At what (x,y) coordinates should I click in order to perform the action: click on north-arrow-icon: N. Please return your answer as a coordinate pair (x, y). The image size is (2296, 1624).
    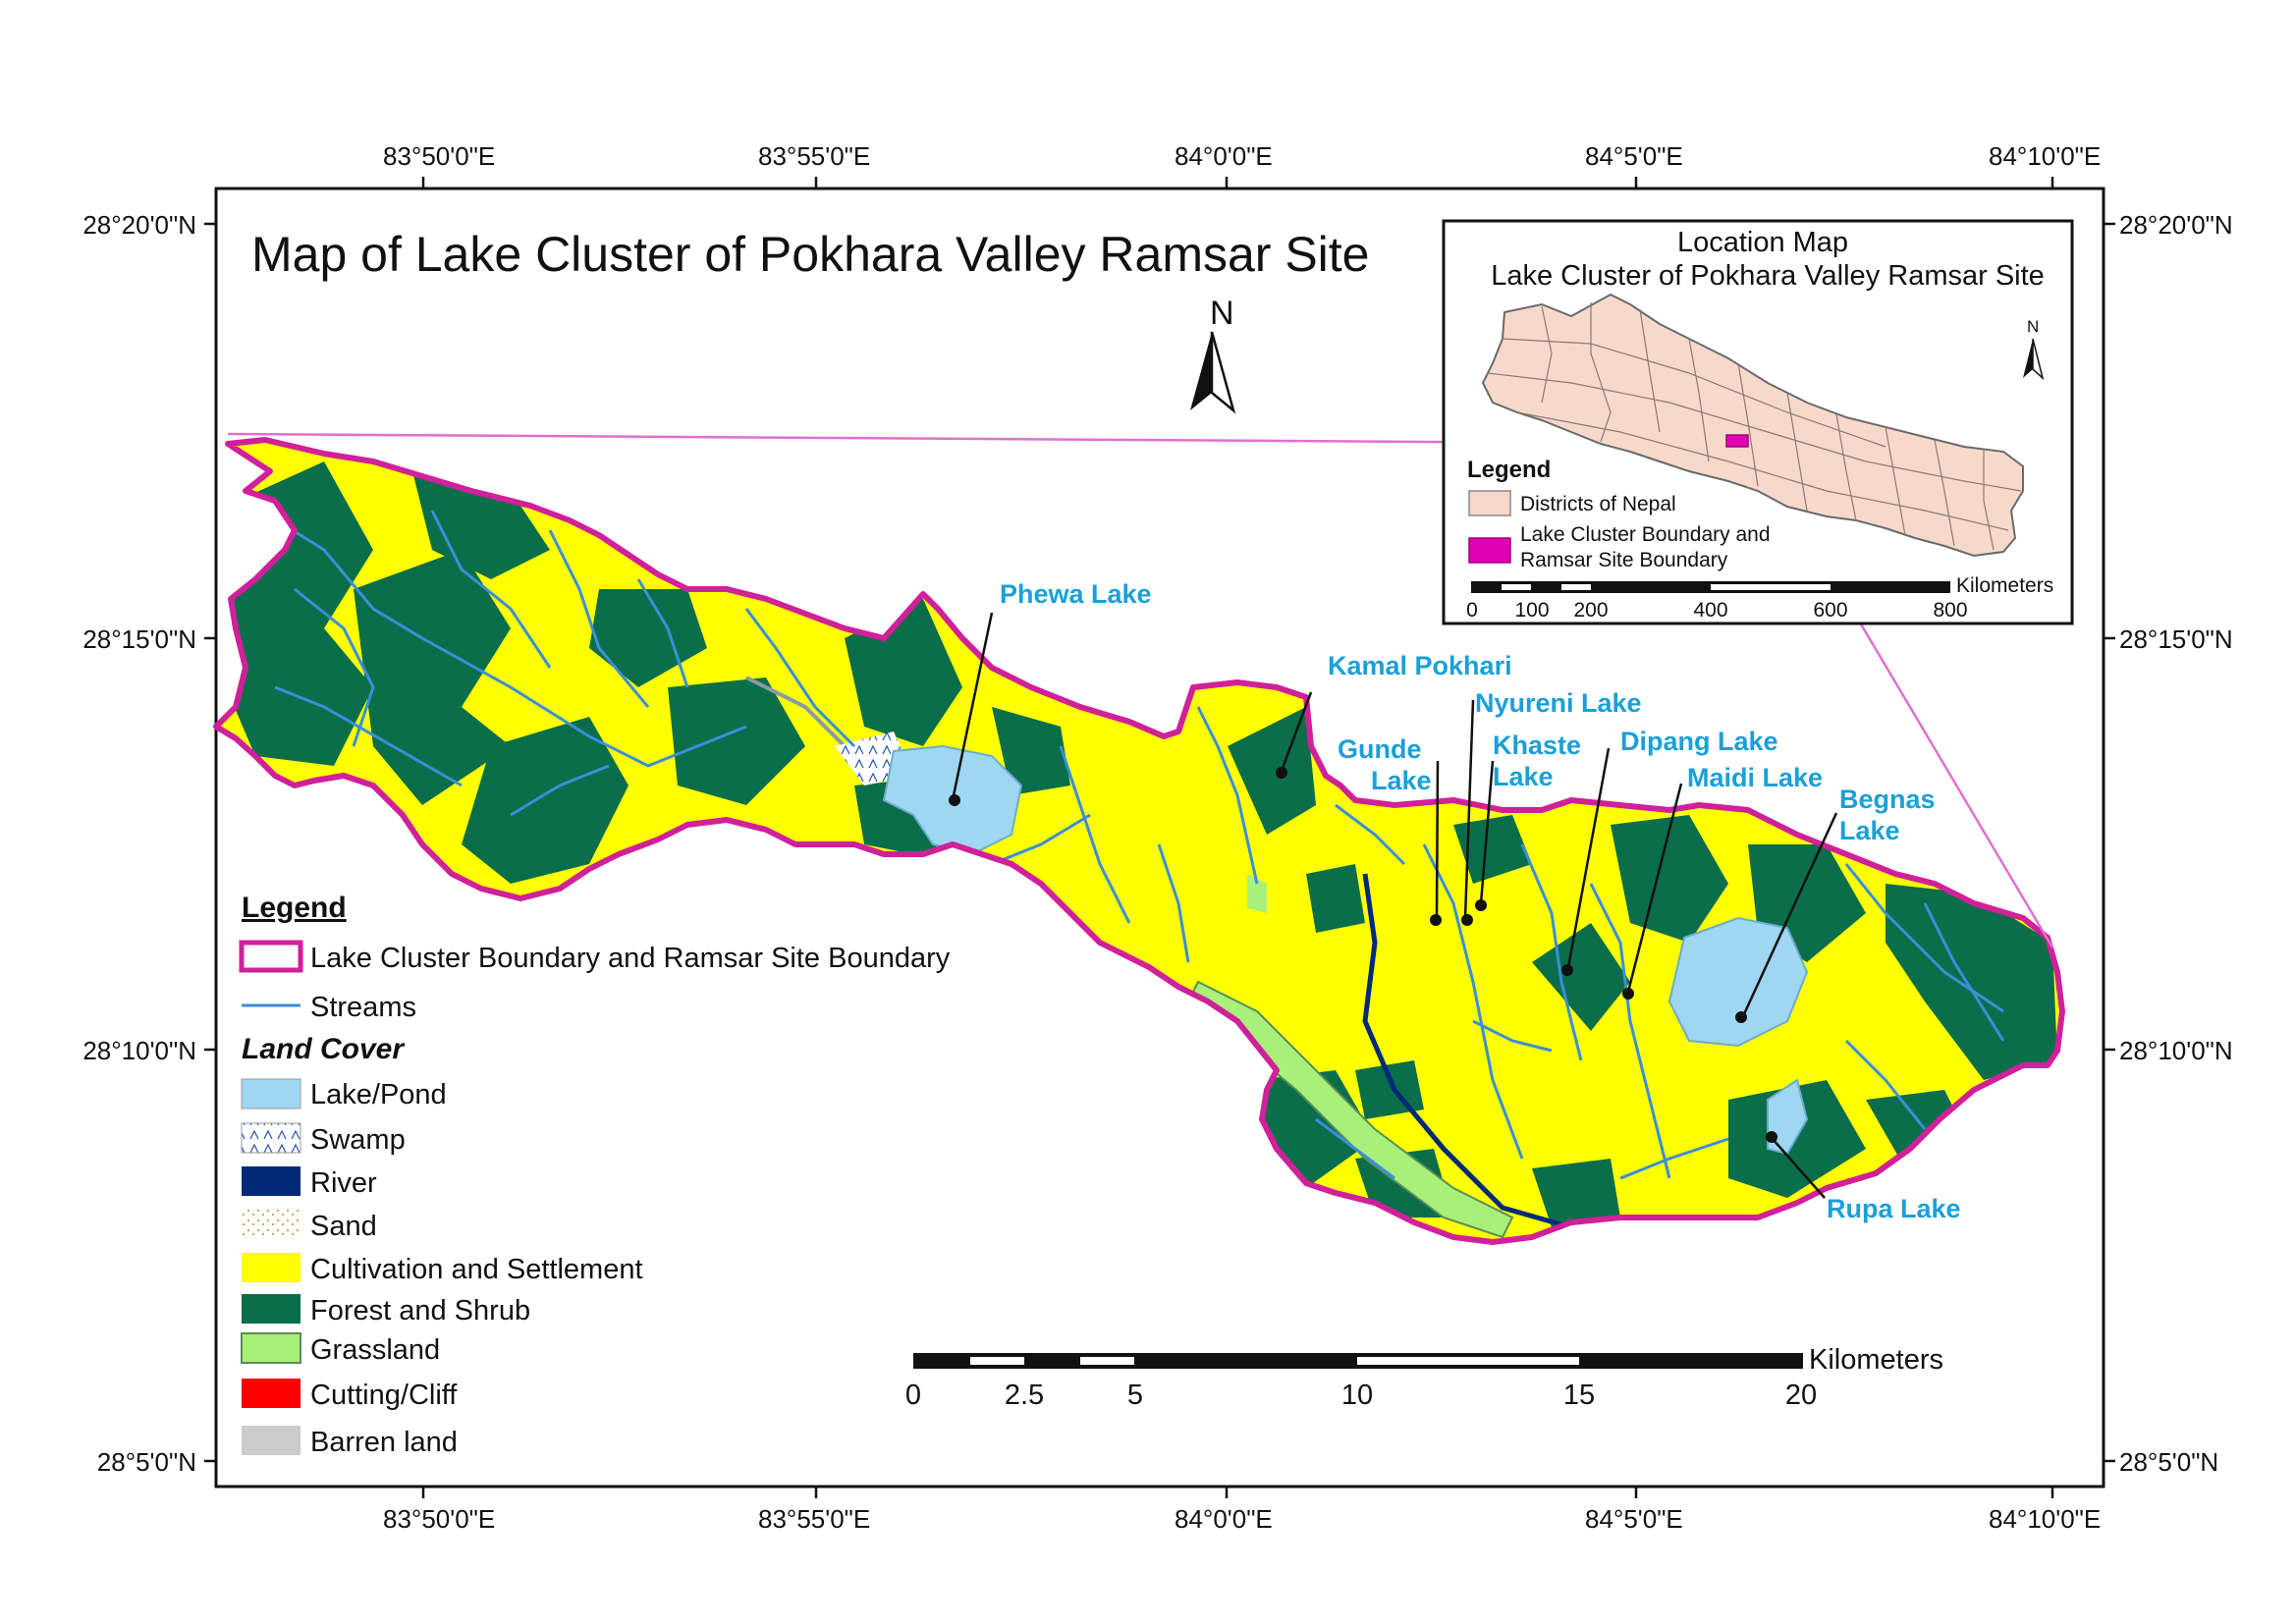
    Looking at the image, I should click on (1213, 354).